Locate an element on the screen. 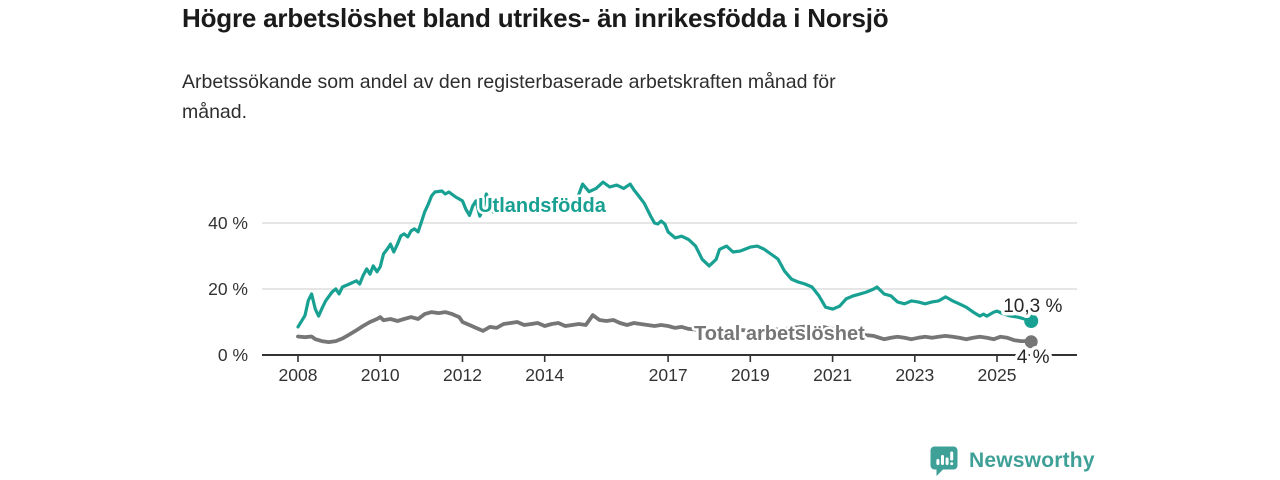  newsworthy-brand-text: Newsworthy is located at coordinates (1032, 460).